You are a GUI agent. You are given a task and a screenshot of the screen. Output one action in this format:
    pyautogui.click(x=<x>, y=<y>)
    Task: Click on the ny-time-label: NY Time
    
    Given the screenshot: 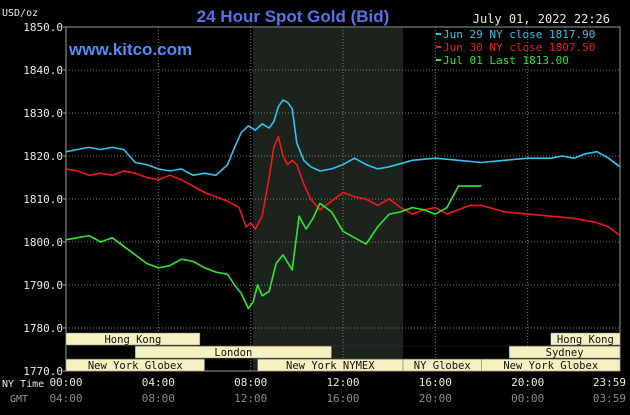 What is the action you would take?
    pyautogui.click(x=23, y=384)
    